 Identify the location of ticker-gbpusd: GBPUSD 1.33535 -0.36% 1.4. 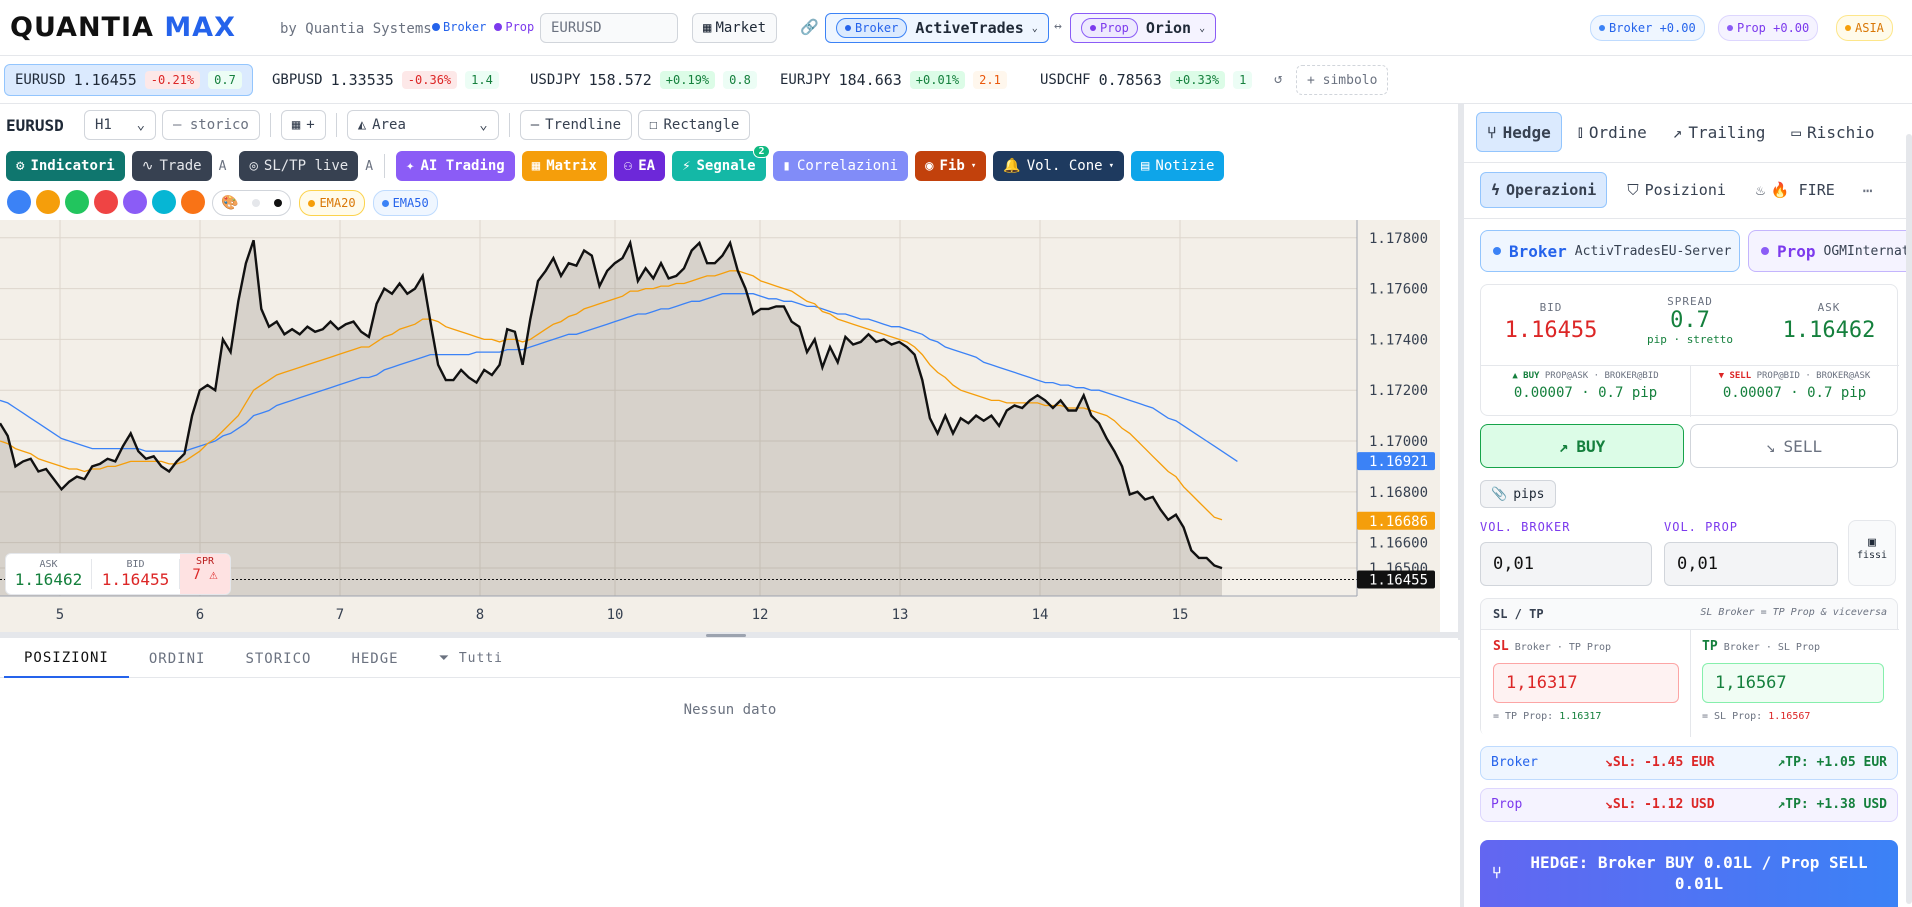
(385, 80).